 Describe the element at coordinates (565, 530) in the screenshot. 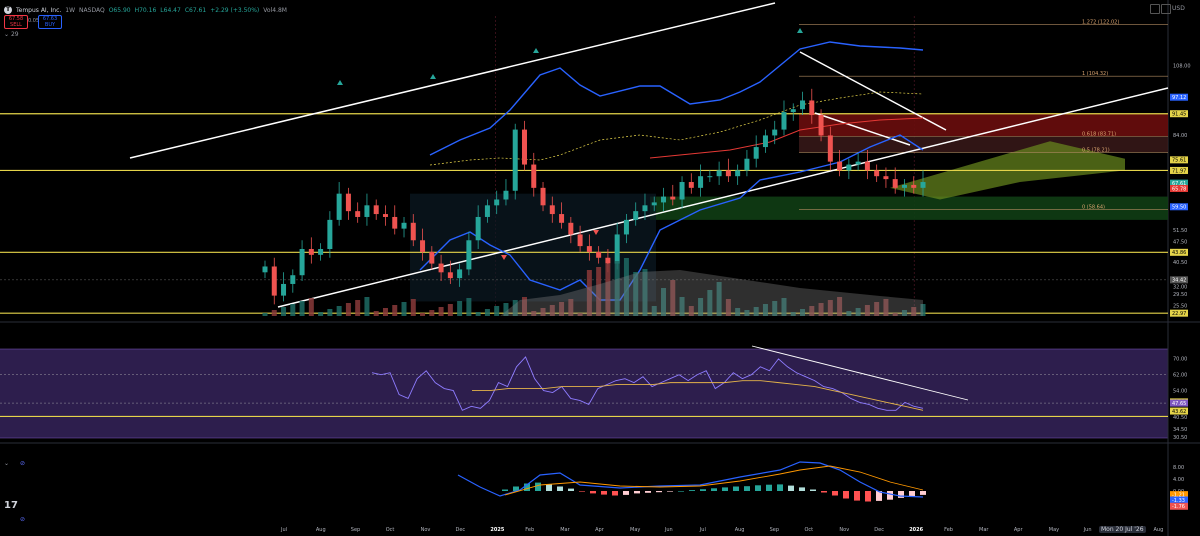

I see `time-axis-label: Mar` at that location.